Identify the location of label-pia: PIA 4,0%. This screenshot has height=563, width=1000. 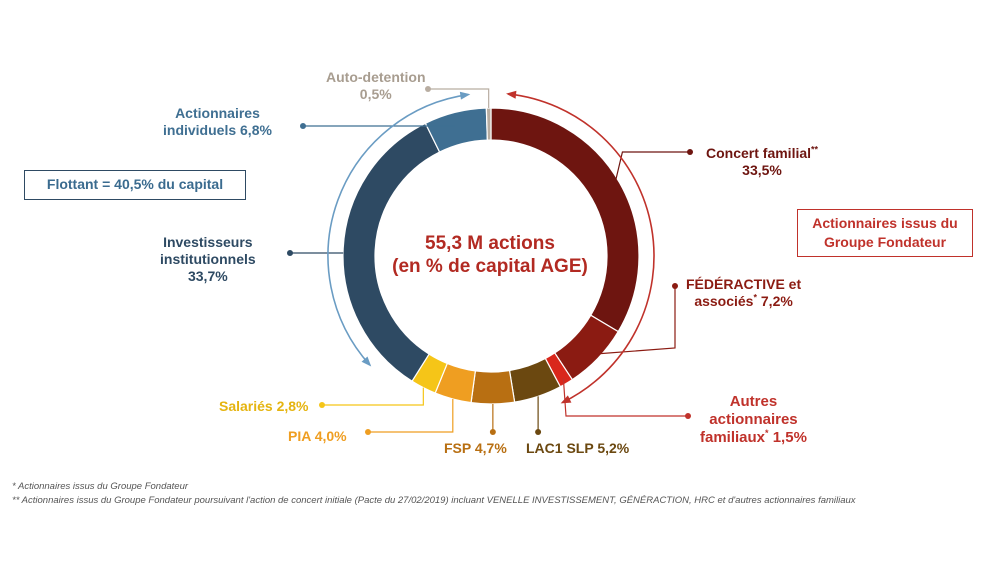
(317, 436).